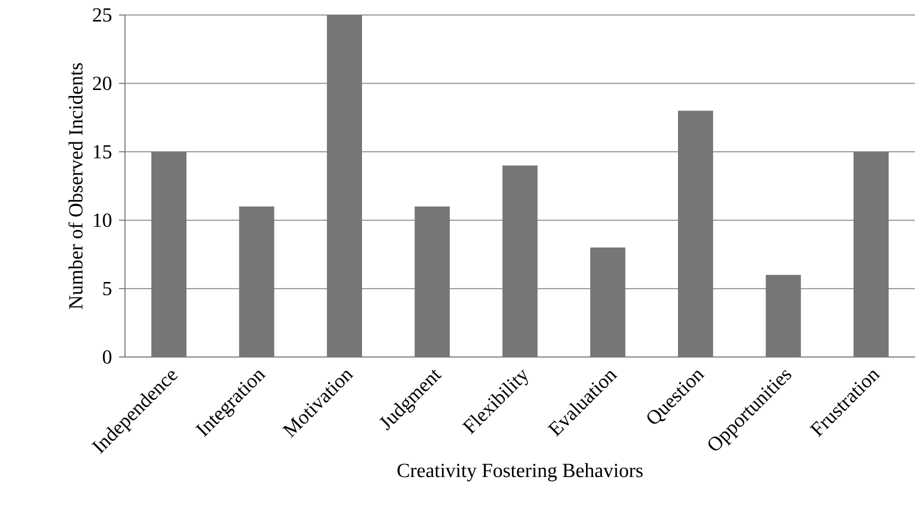  What do you see at coordinates (103, 152) in the screenshot?
I see `y-tick-label: 15` at bounding box center [103, 152].